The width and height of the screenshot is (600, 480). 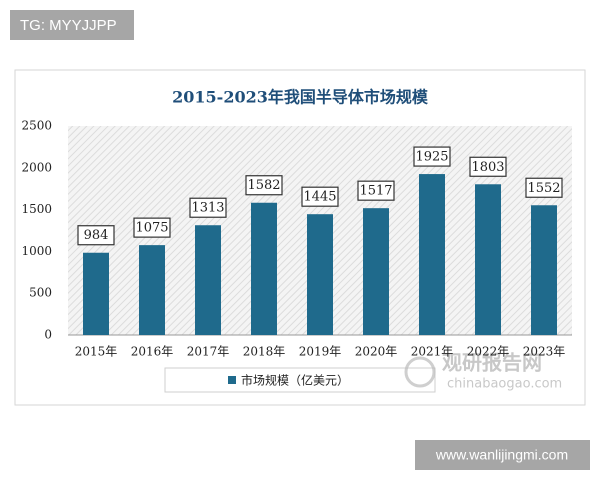 I want to click on x-tick-label: 2016年, so click(x=152, y=352).